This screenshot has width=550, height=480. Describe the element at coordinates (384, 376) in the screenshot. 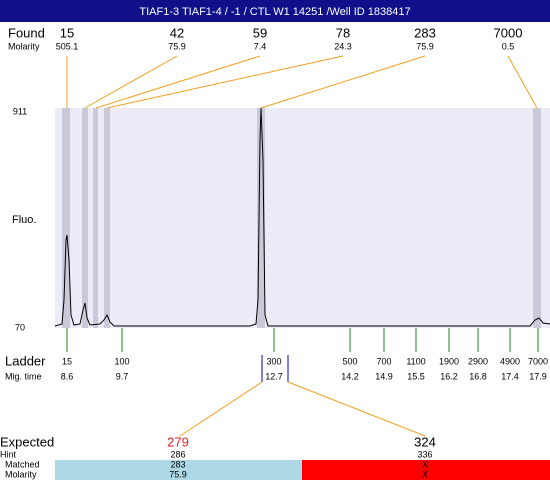

I see `ladder-time: 14.9` at that location.